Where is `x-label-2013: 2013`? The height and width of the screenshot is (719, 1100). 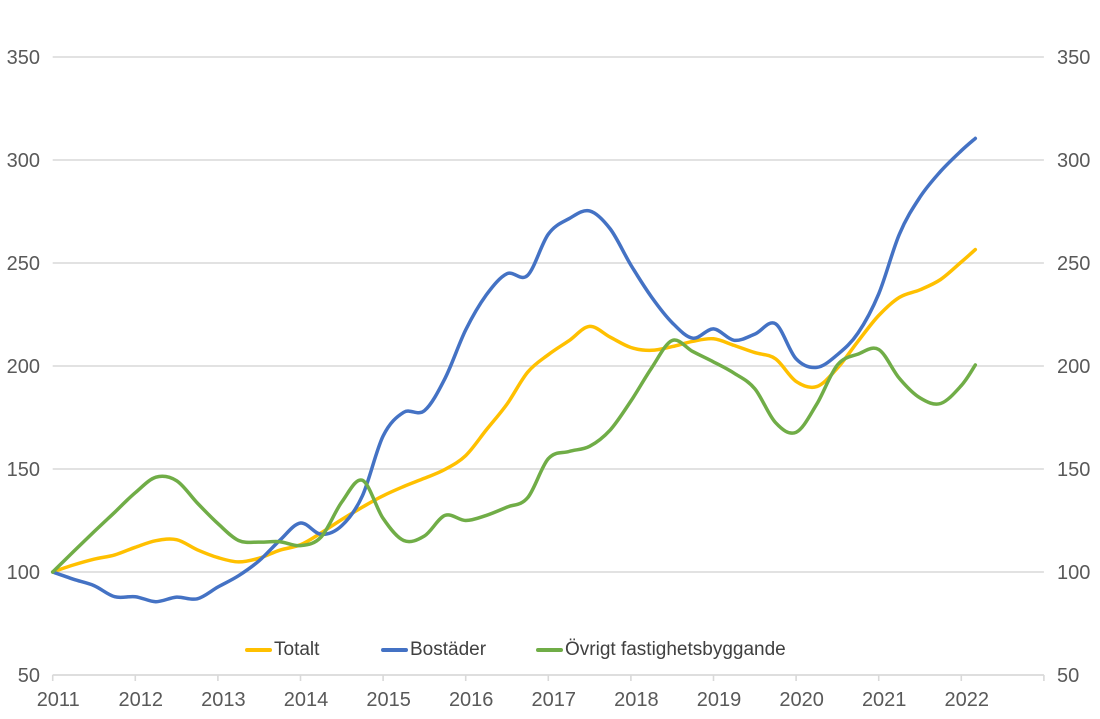 x-label-2013: 2013 is located at coordinates (223, 700).